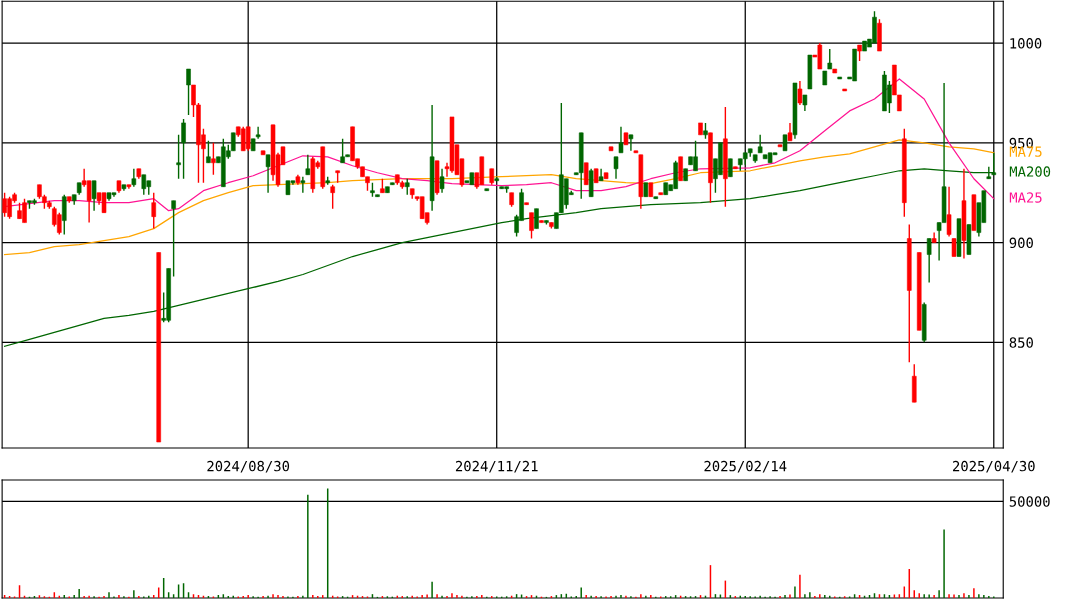  What do you see at coordinates (496, 466) in the screenshot?
I see `x-tick-label: 2024/11/21` at bounding box center [496, 466].